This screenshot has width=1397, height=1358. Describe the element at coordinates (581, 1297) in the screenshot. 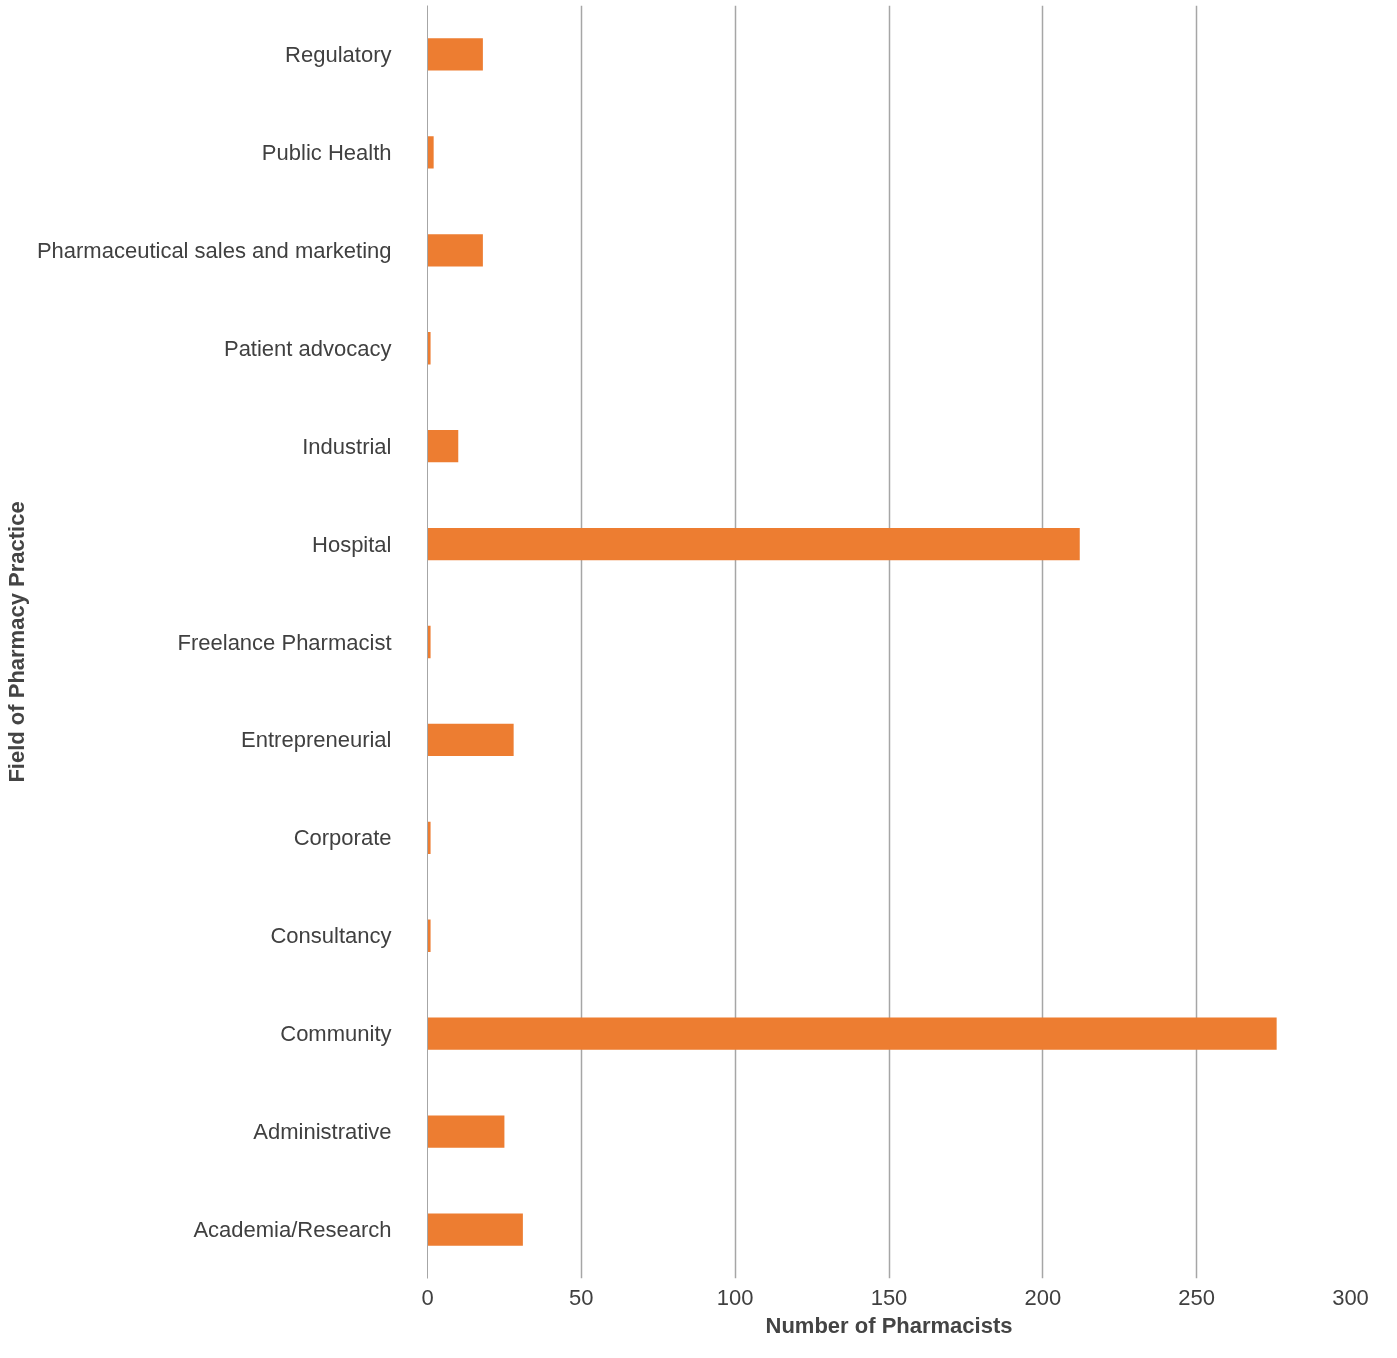

I see `x-tick-label: 50` at that location.